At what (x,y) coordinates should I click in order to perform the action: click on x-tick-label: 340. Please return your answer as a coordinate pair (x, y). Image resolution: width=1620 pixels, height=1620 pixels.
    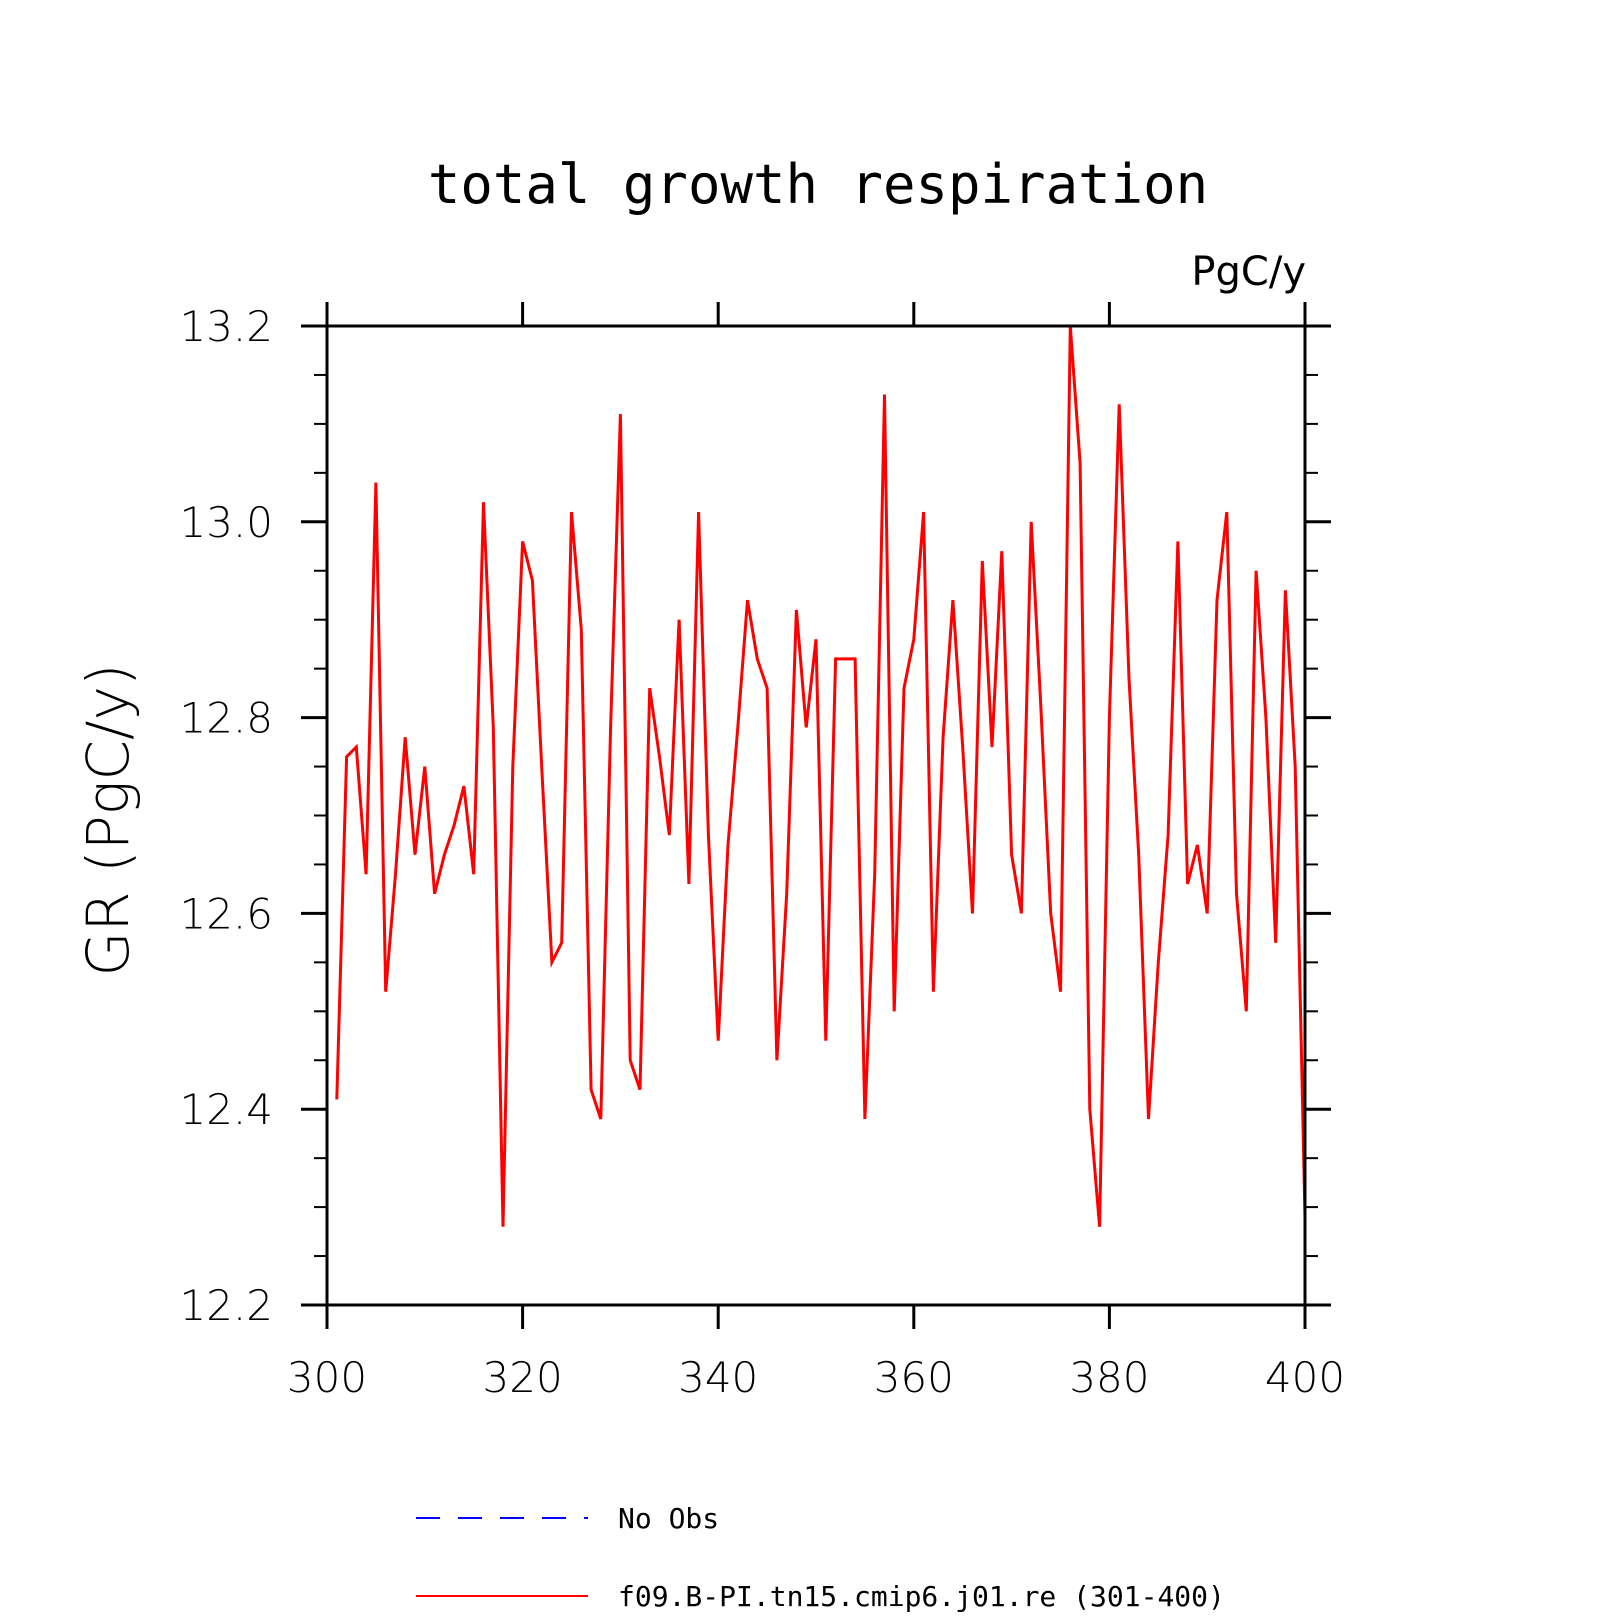
    Looking at the image, I should click on (718, 1377).